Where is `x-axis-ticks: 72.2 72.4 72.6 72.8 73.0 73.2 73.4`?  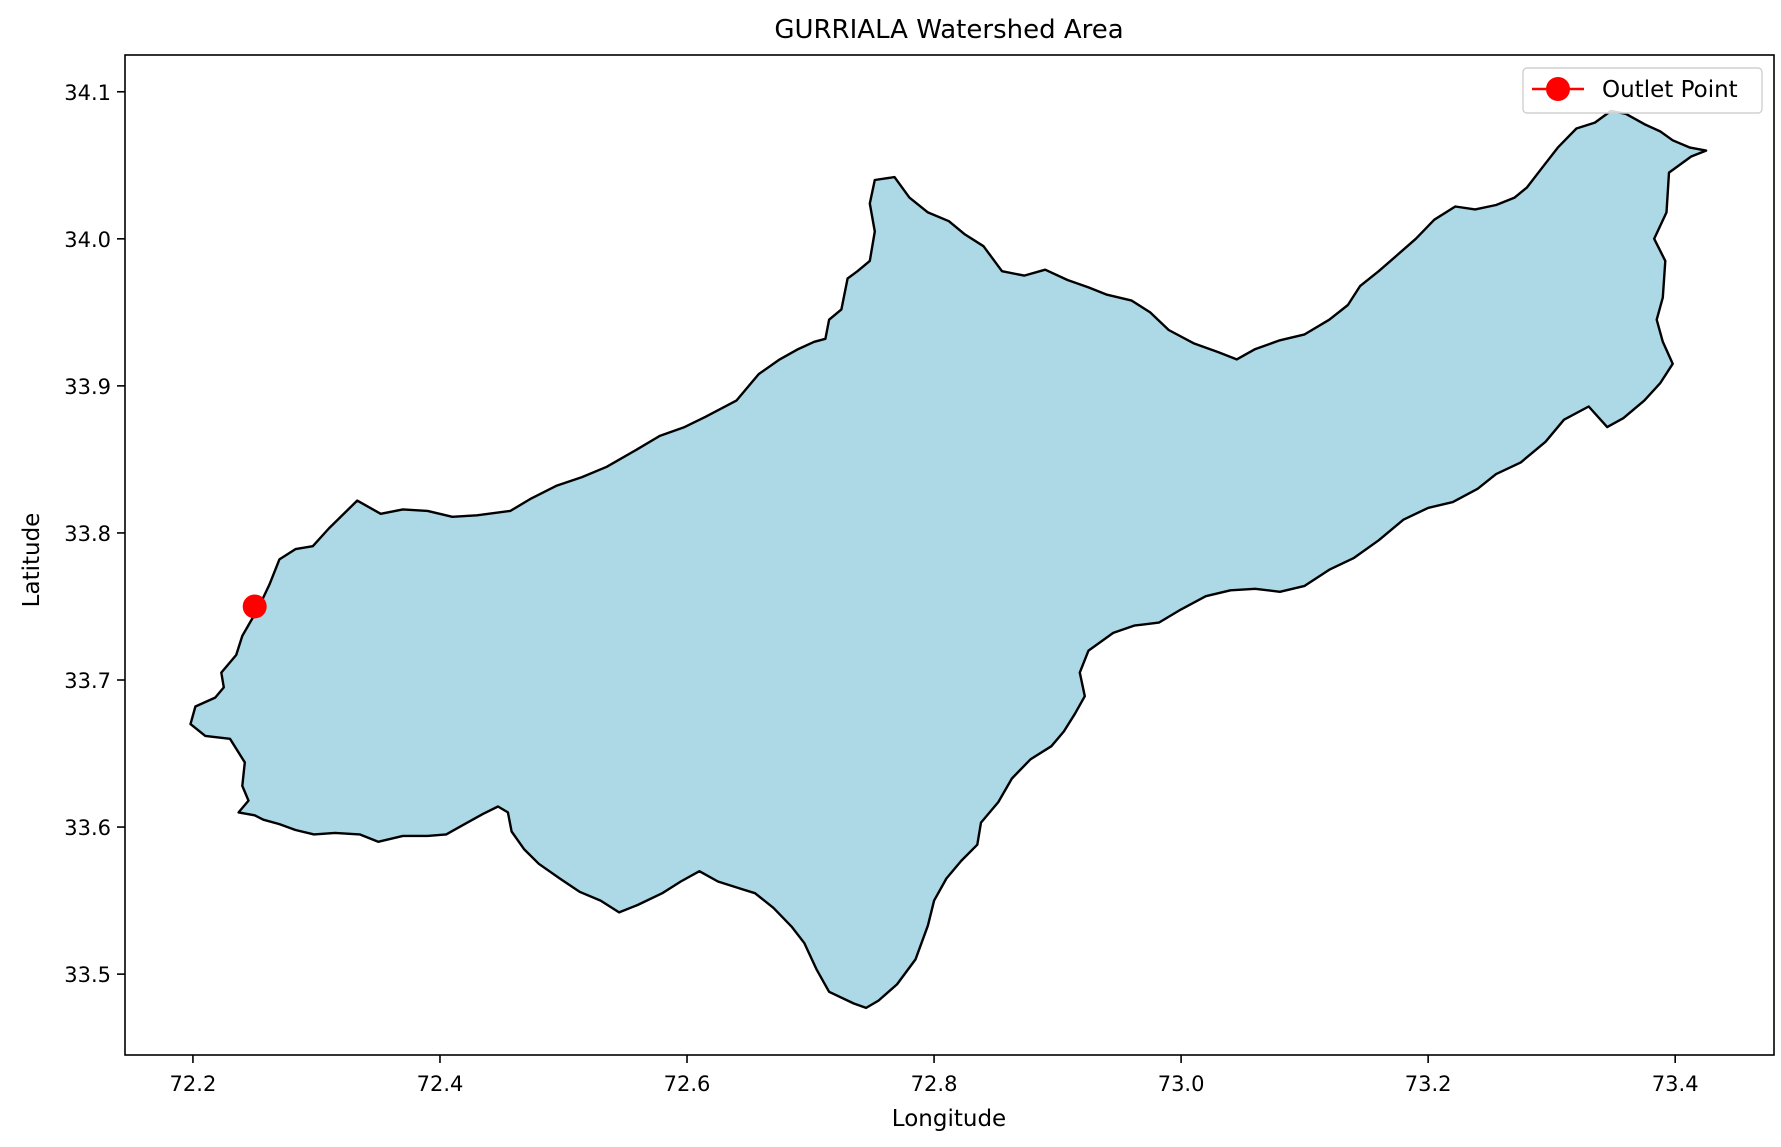
x-axis-ticks: 72.2 72.4 72.6 72.8 73.0 73.2 73.4 is located at coordinates (934, 1075).